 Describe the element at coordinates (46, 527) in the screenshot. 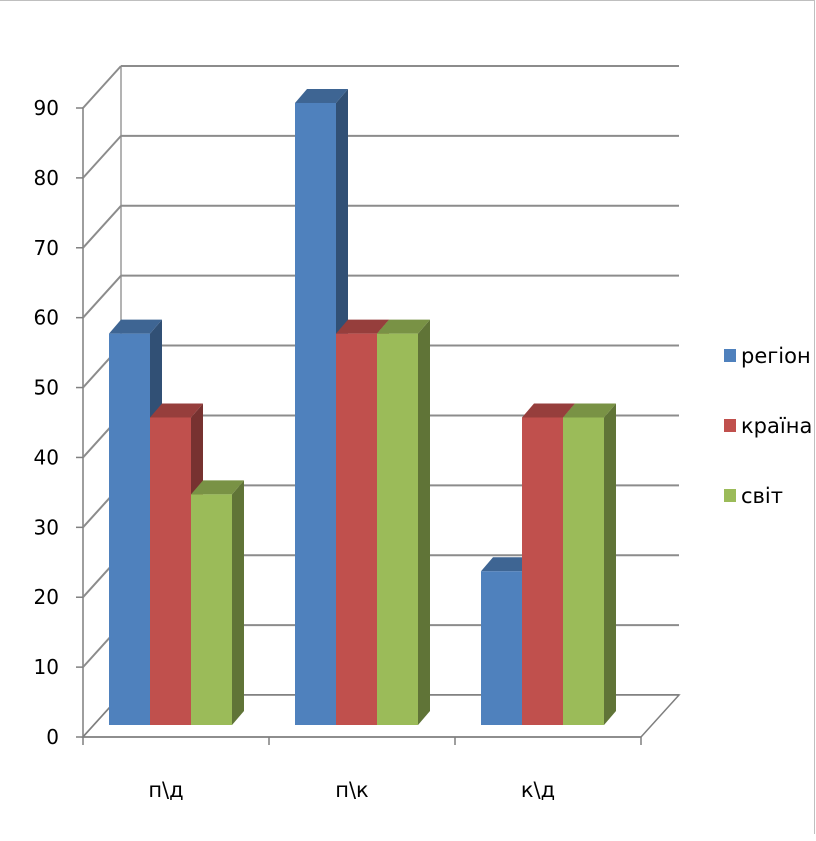

I see `y-tick-label: 30` at that location.